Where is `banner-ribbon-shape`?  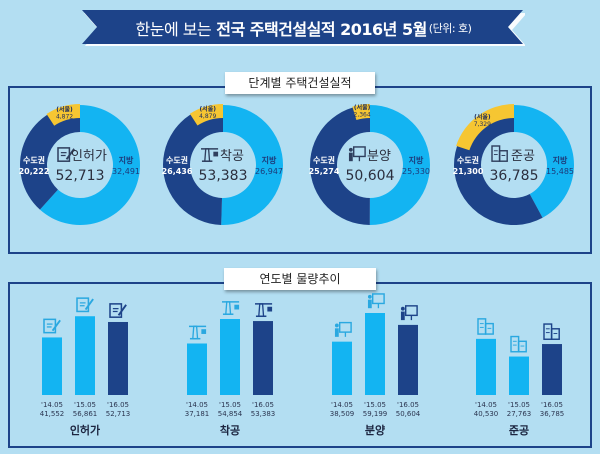 banner-ribbon-shape is located at coordinates (303, 28).